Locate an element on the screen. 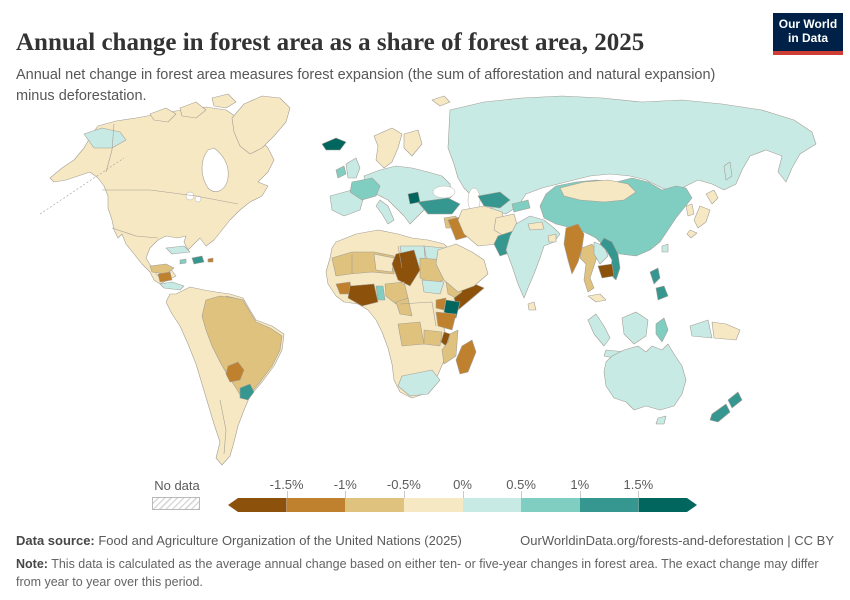 This screenshot has height=600, width=850. region-uruguay is located at coordinates (247, 392).